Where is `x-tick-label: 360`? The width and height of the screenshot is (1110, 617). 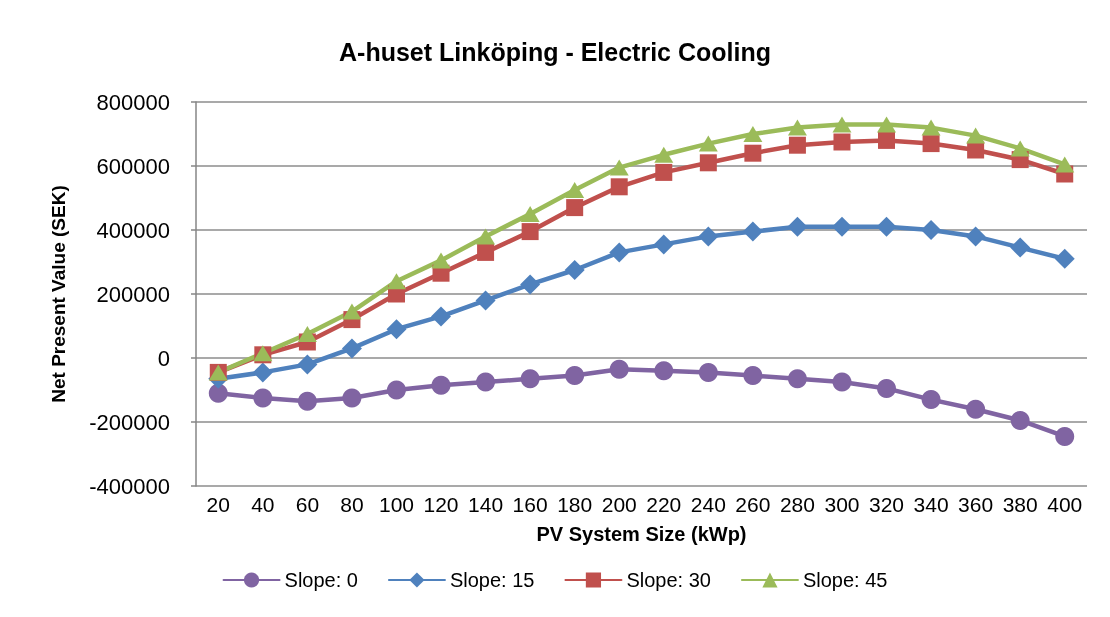 x-tick-label: 360 is located at coordinates (976, 504).